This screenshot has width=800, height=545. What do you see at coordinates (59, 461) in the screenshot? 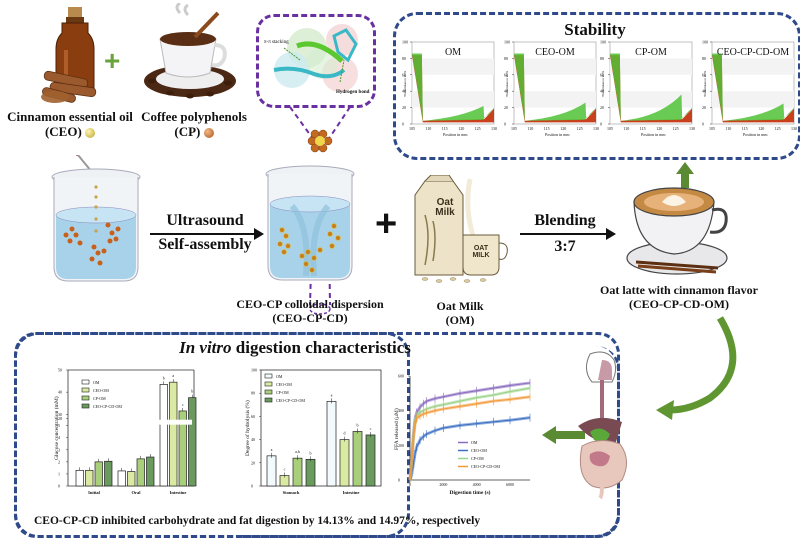
I see `glucose-ytick: 2` at bounding box center [59, 461].